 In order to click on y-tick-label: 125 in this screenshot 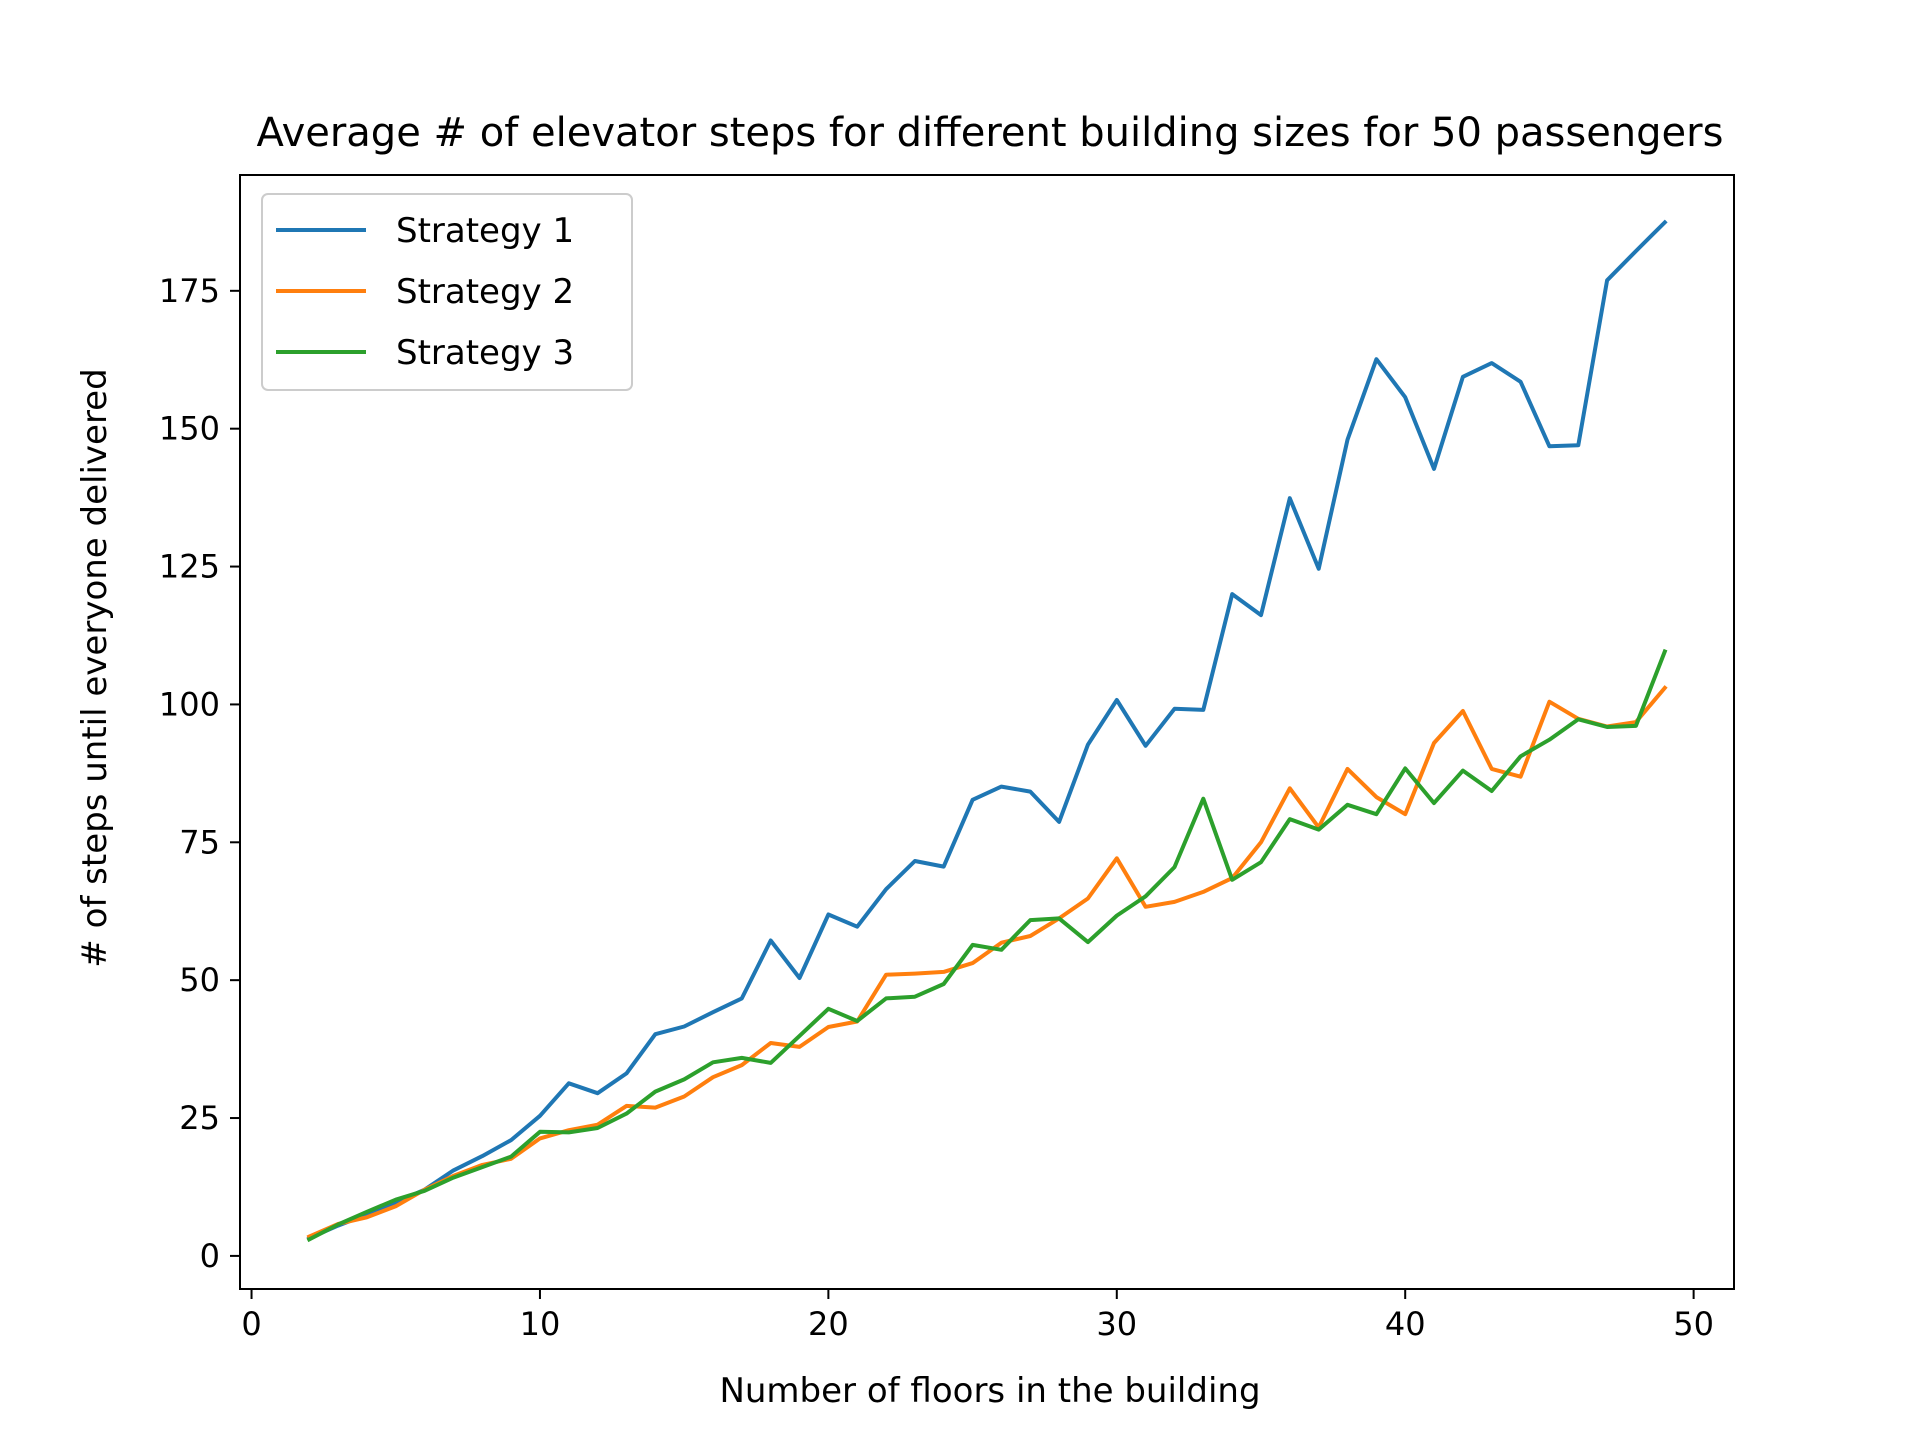, I will do `click(189, 567)`.